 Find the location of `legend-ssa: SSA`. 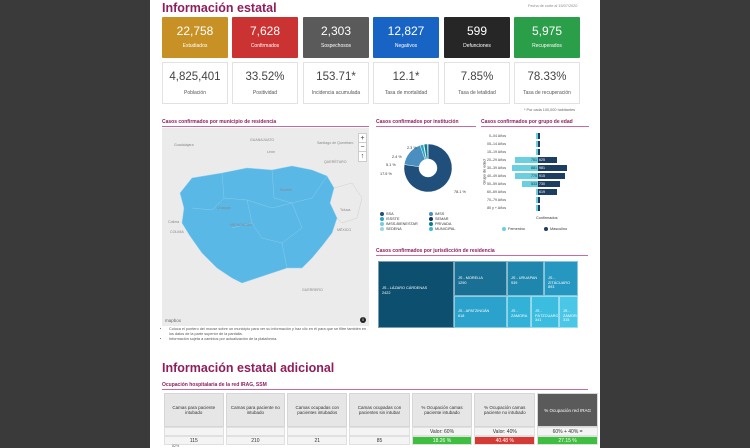

legend-ssa: SSA is located at coordinates (387, 214).